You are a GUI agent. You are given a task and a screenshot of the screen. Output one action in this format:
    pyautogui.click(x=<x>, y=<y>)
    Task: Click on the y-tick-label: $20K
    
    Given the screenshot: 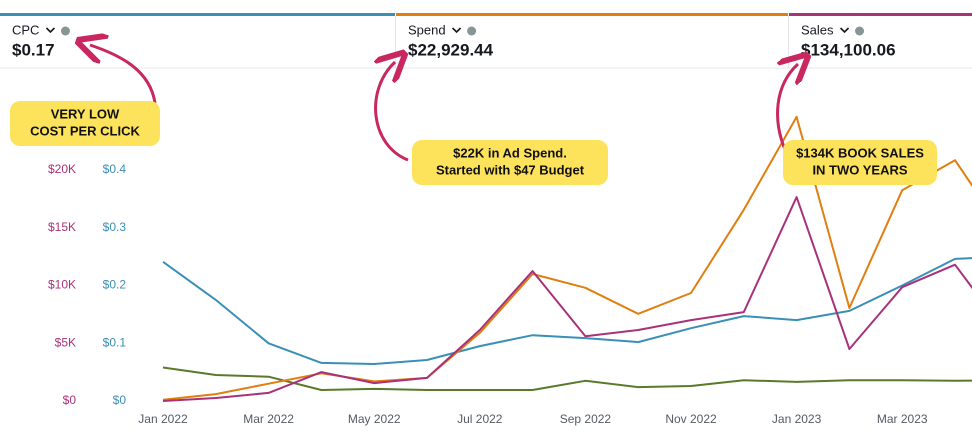 What is the action you would take?
    pyautogui.click(x=62, y=169)
    